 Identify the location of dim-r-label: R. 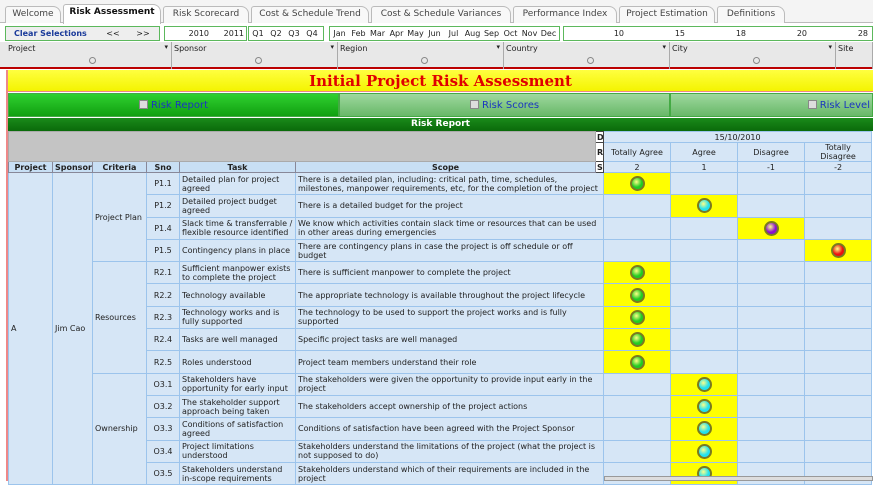
(600, 152).